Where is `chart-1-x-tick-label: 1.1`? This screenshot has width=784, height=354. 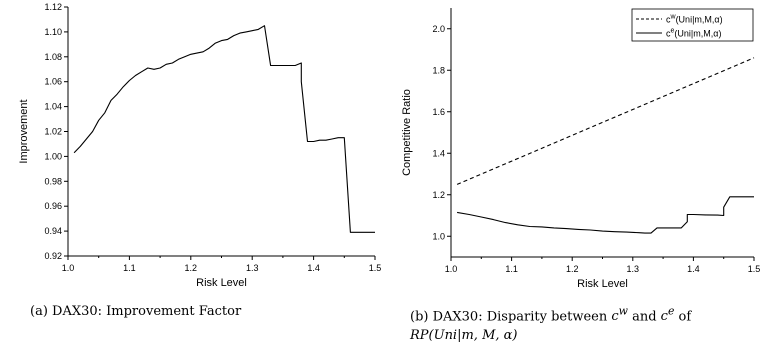
chart-1-x-tick-label: 1.1 is located at coordinates (129, 268).